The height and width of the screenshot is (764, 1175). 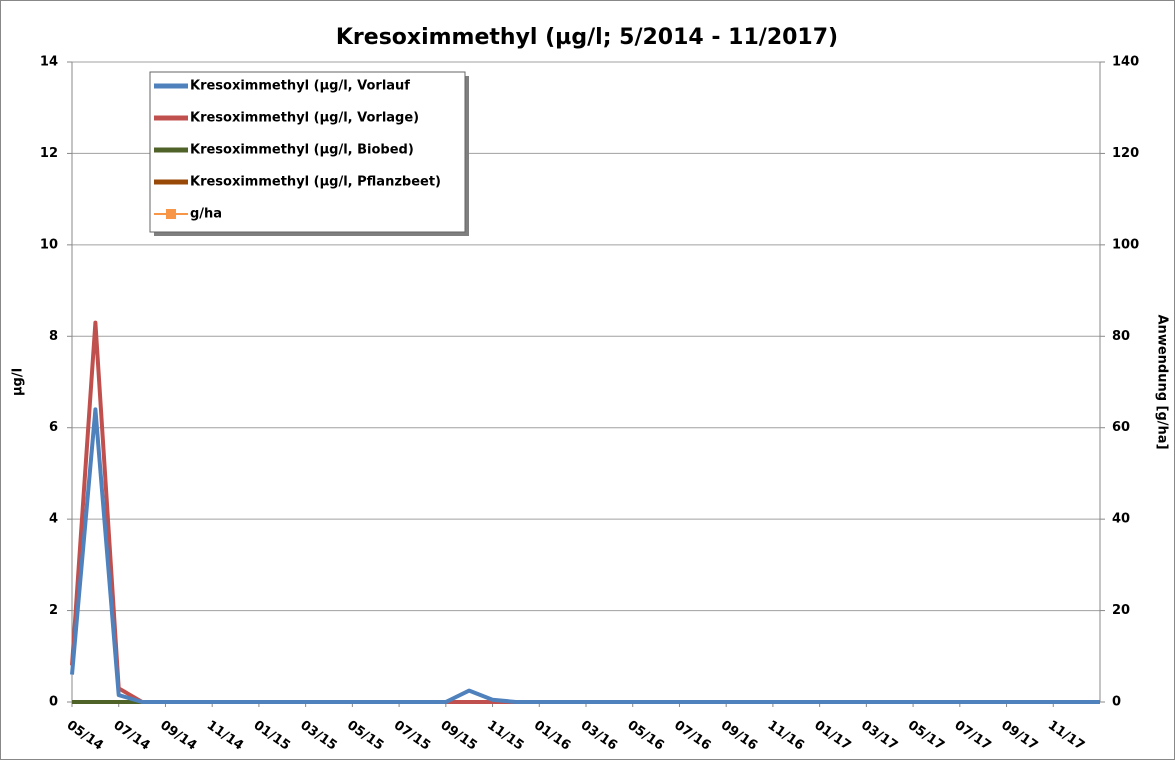 I want to click on y-tick-label: 0, so click(x=53, y=702).